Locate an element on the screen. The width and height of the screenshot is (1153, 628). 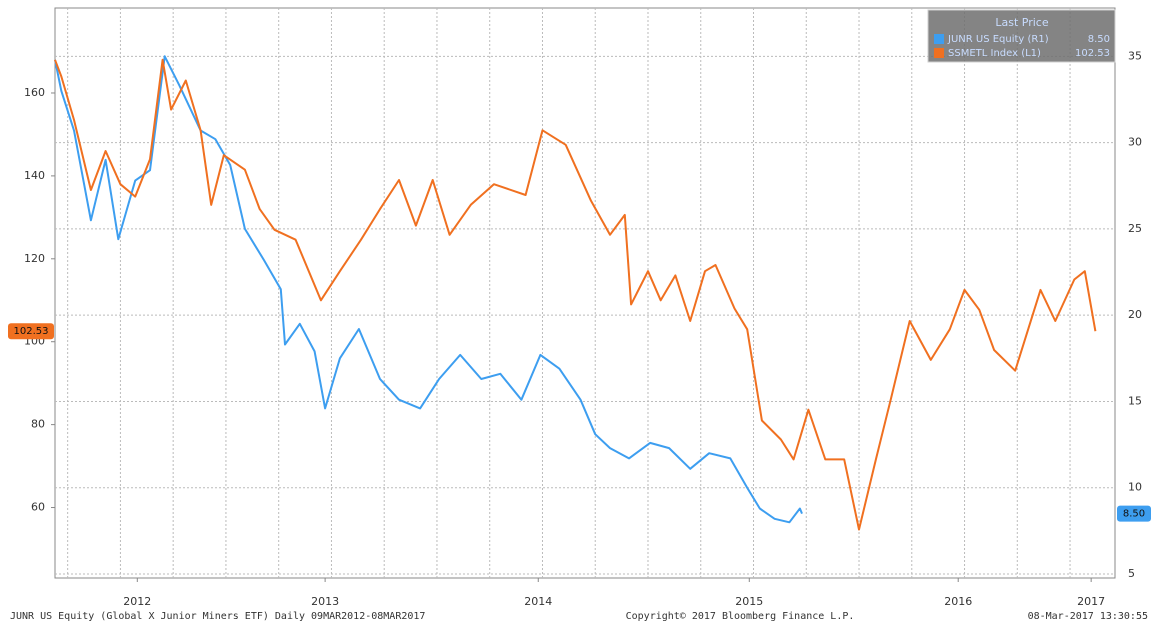
last-value-label: 102.53 is located at coordinates (31, 331).